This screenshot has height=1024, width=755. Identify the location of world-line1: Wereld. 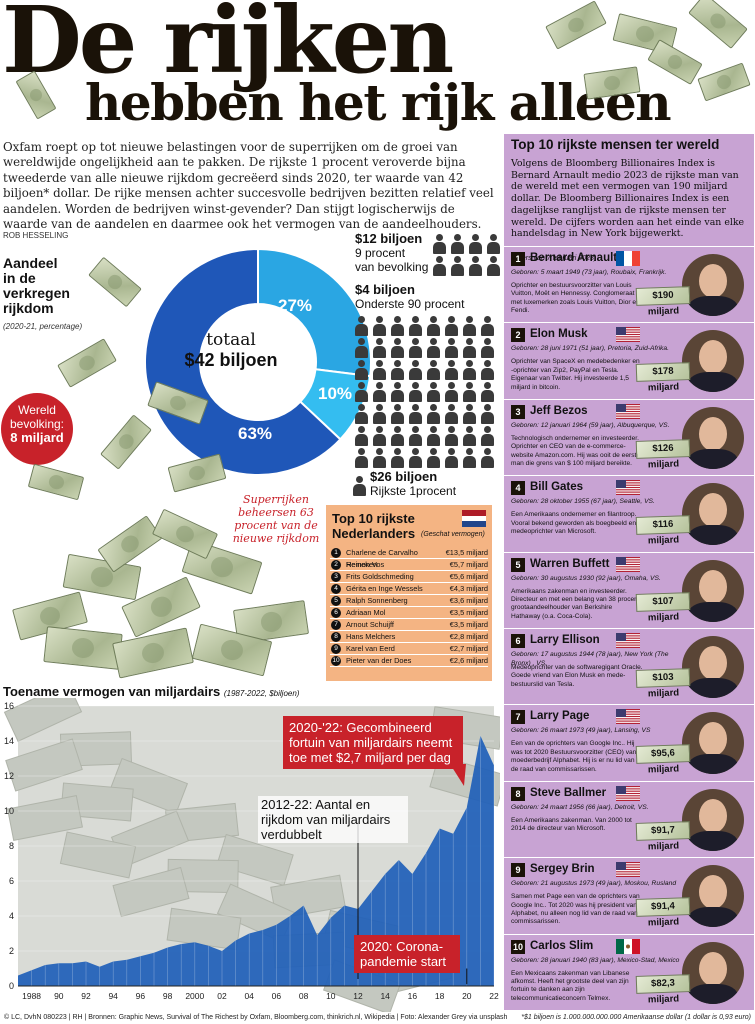
(37, 410).